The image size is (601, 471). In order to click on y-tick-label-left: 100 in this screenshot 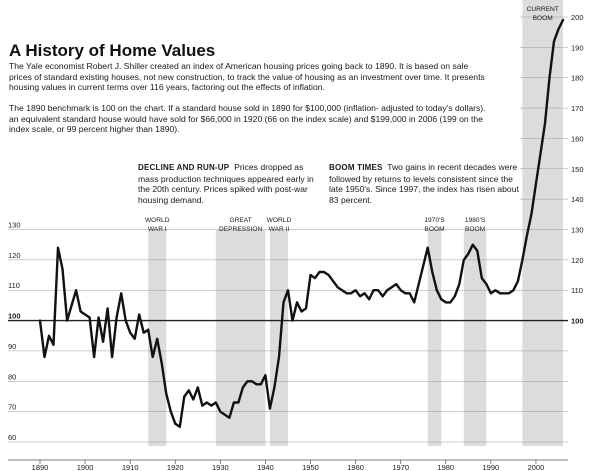, I will do `click(14, 316)`.